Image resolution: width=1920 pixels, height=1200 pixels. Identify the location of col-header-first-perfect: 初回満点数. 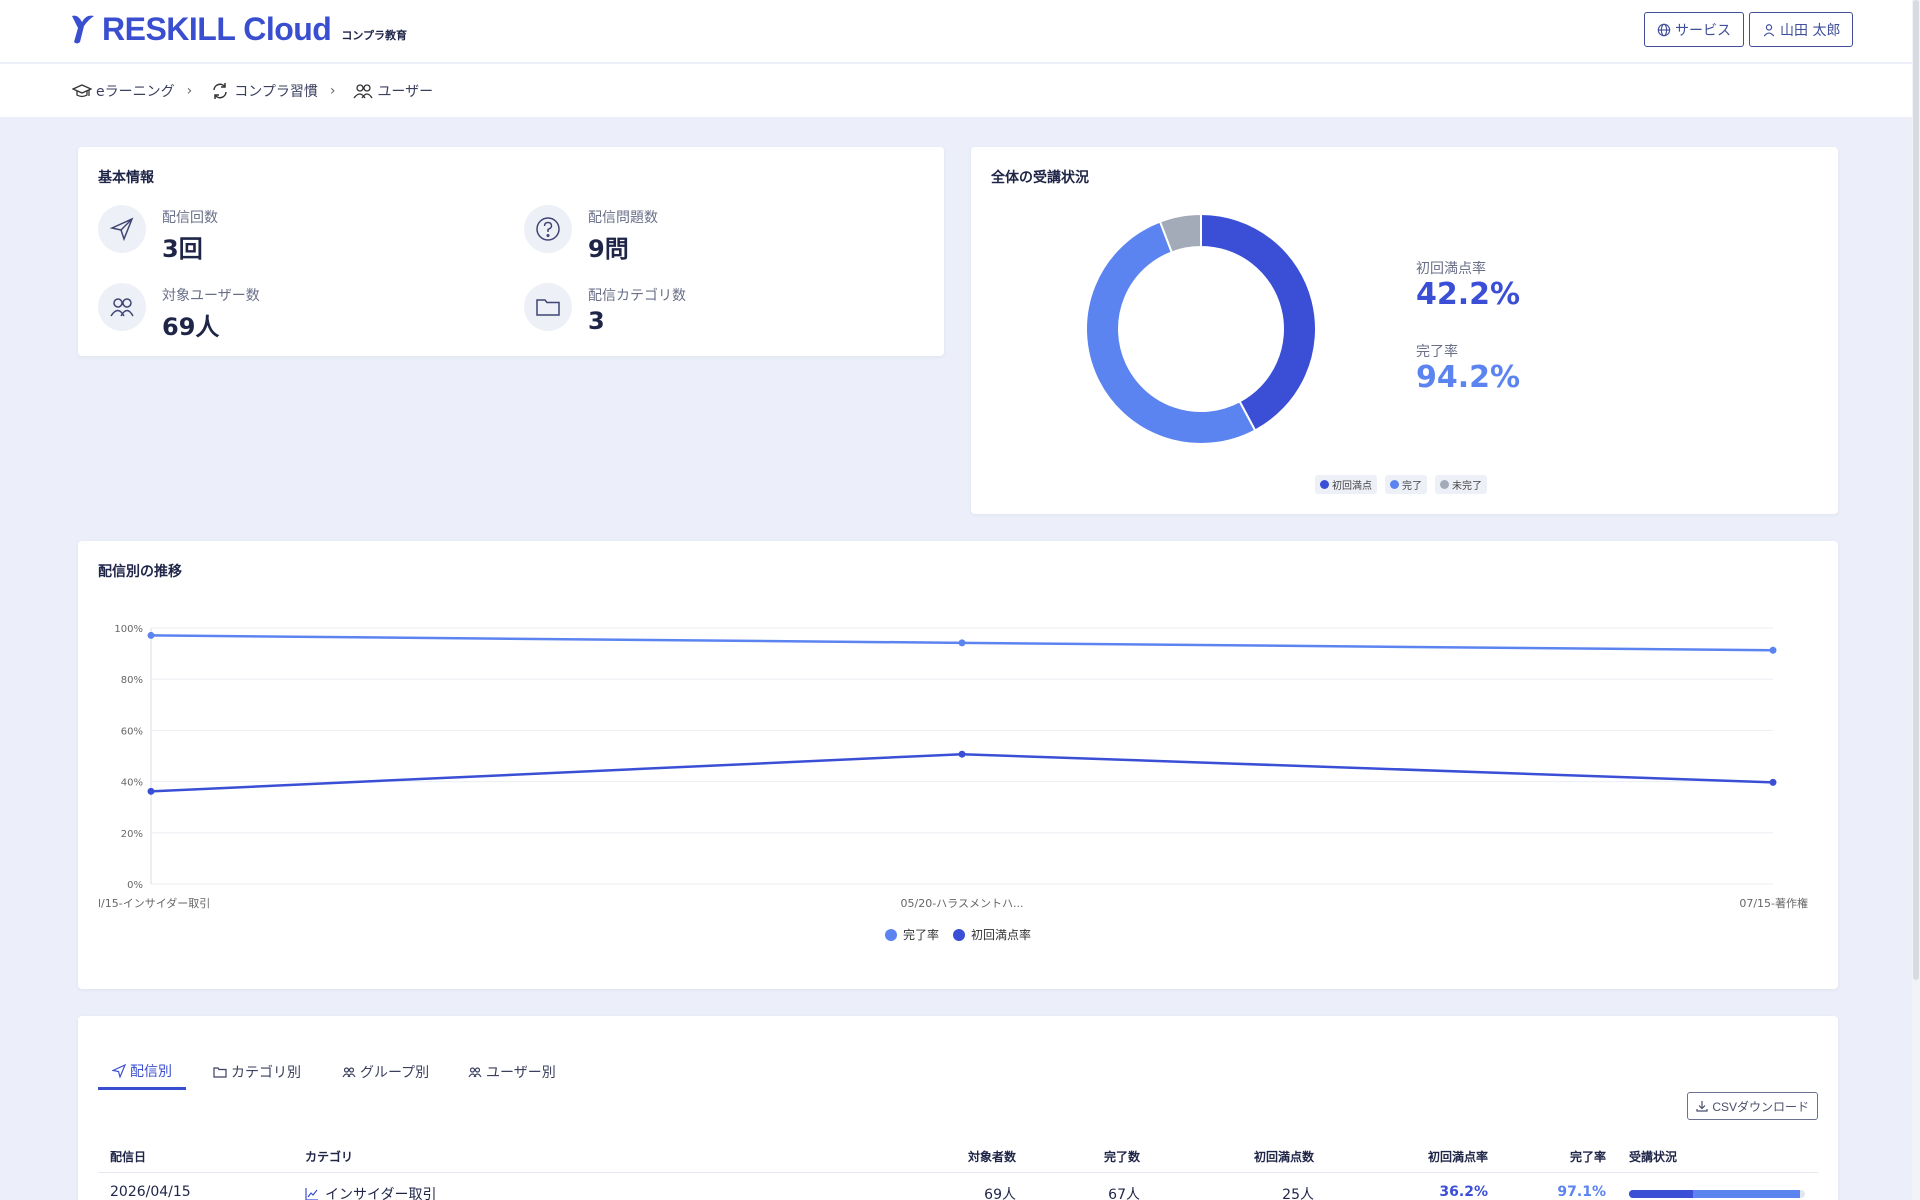
(1283, 1157).